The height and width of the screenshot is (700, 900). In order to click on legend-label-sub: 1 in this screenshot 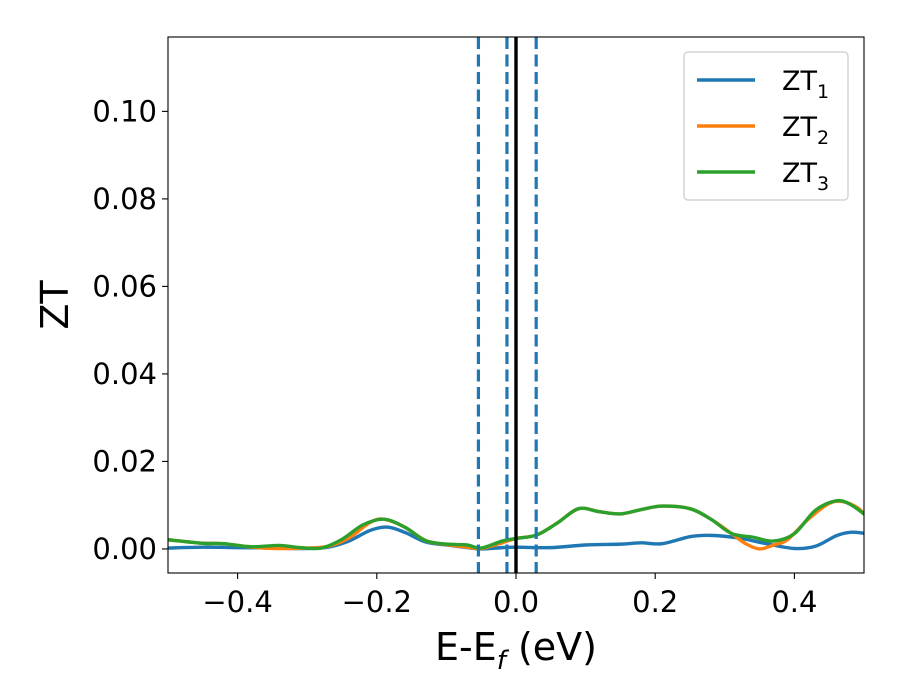, I will do `click(823, 92)`.